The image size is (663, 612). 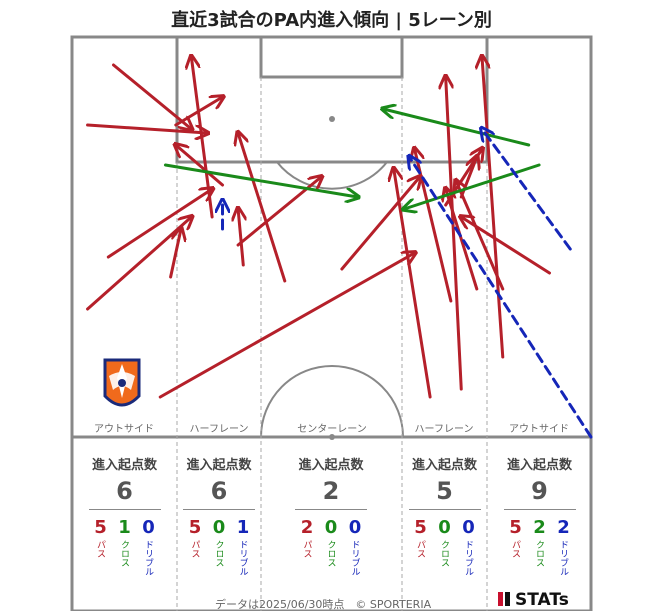 What do you see at coordinates (331, 515) in the screenshot?
I see `lane-stats-3: 進入起点数 2 2 パス 0 クロス 0 ドリブル` at bounding box center [331, 515].